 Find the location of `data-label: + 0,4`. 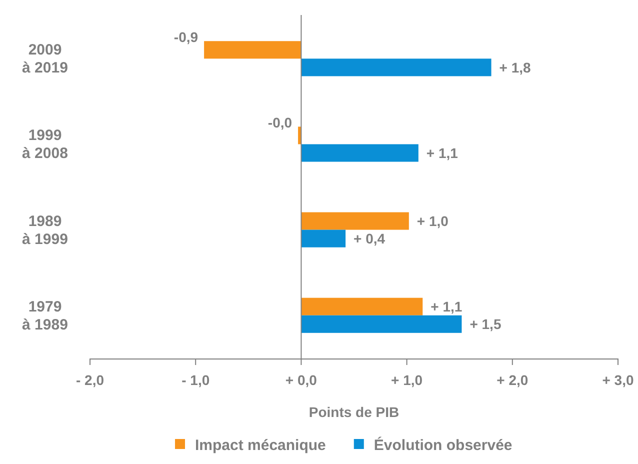

data-label: + 0,4 is located at coordinates (370, 238).